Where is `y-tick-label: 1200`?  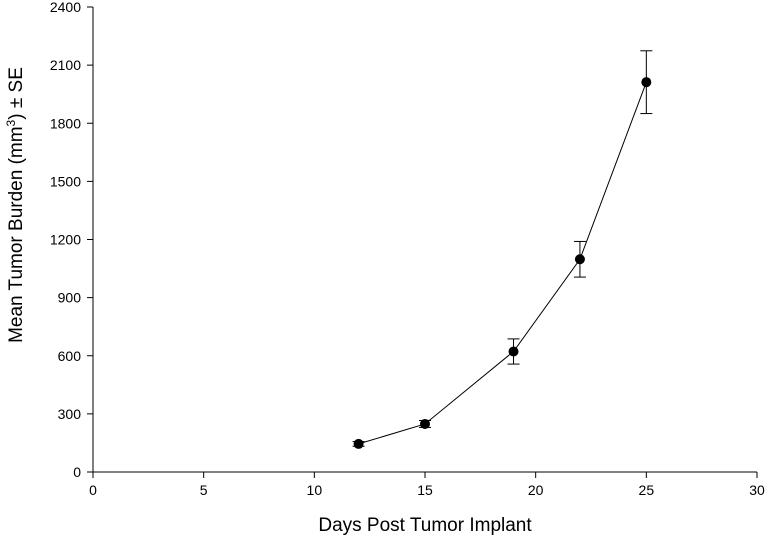 y-tick-label: 1200 is located at coordinates (65, 240).